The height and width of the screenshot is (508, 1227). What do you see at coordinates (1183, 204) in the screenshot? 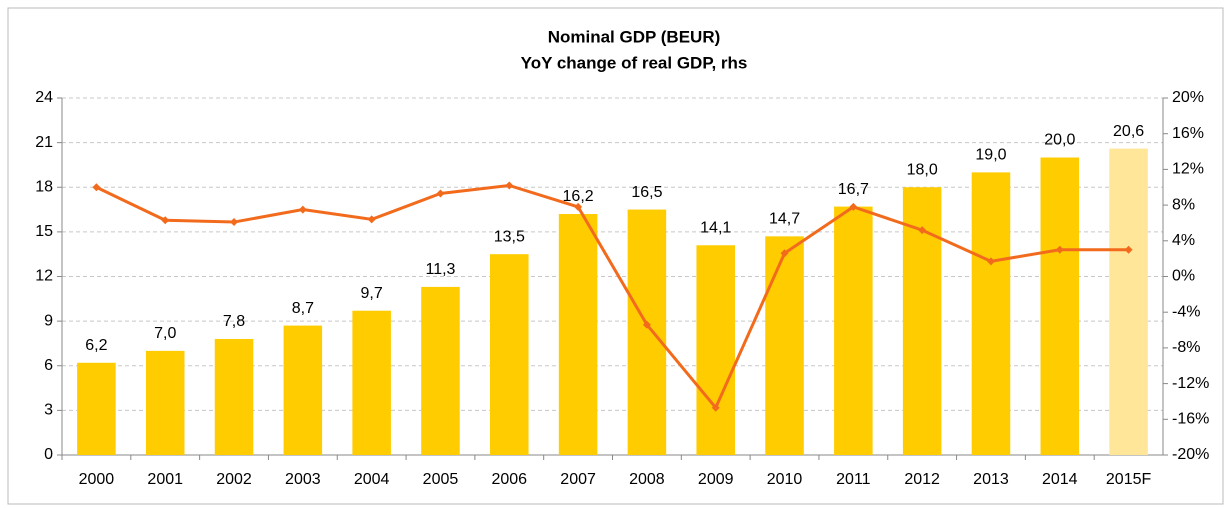
I see `y2-tick-label: 8%` at bounding box center [1183, 204].